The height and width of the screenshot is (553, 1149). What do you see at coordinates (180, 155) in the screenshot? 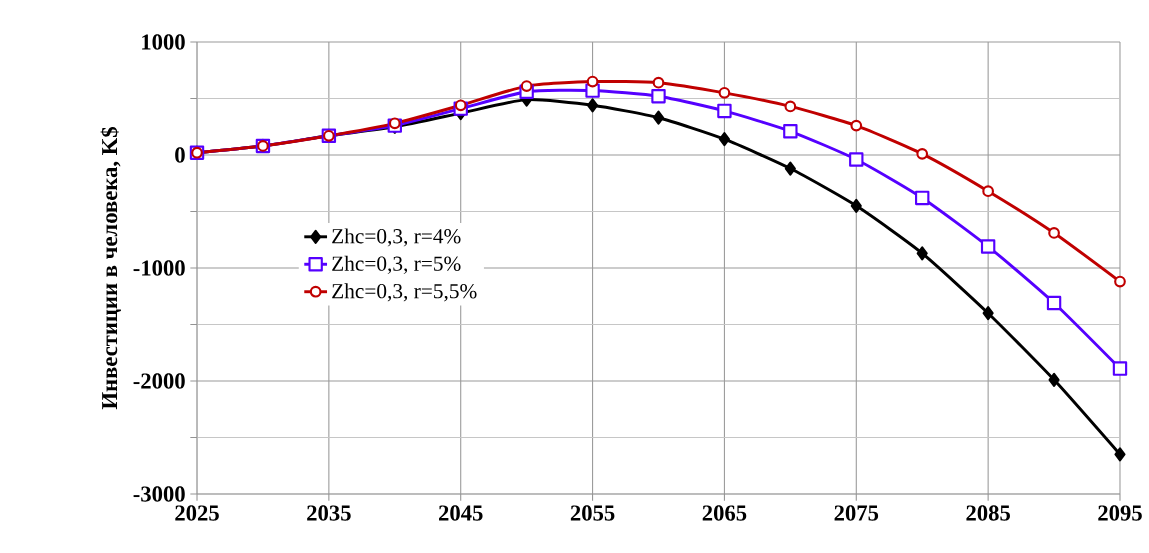
I see `y-tick-label: 0` at bounding box center [180, 155].